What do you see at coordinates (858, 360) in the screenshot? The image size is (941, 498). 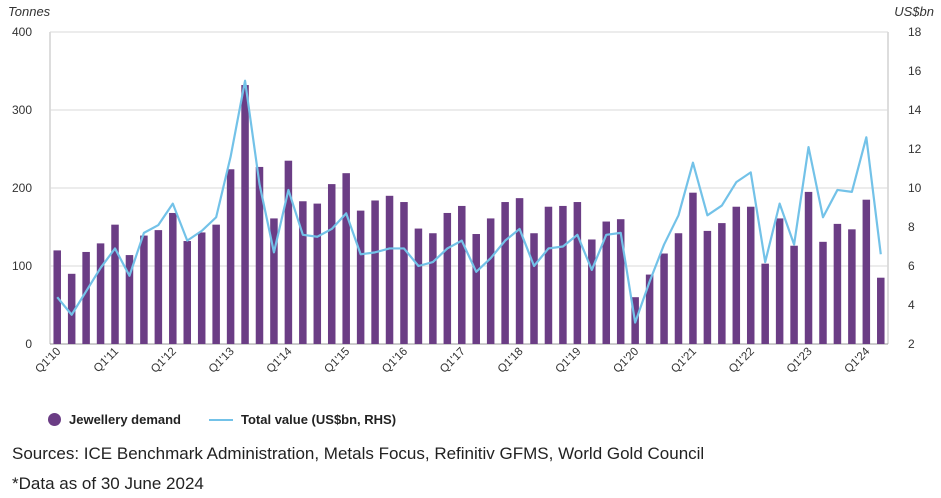 I see `x-tick-label: Q1'24` at bounding box center [858, 360].